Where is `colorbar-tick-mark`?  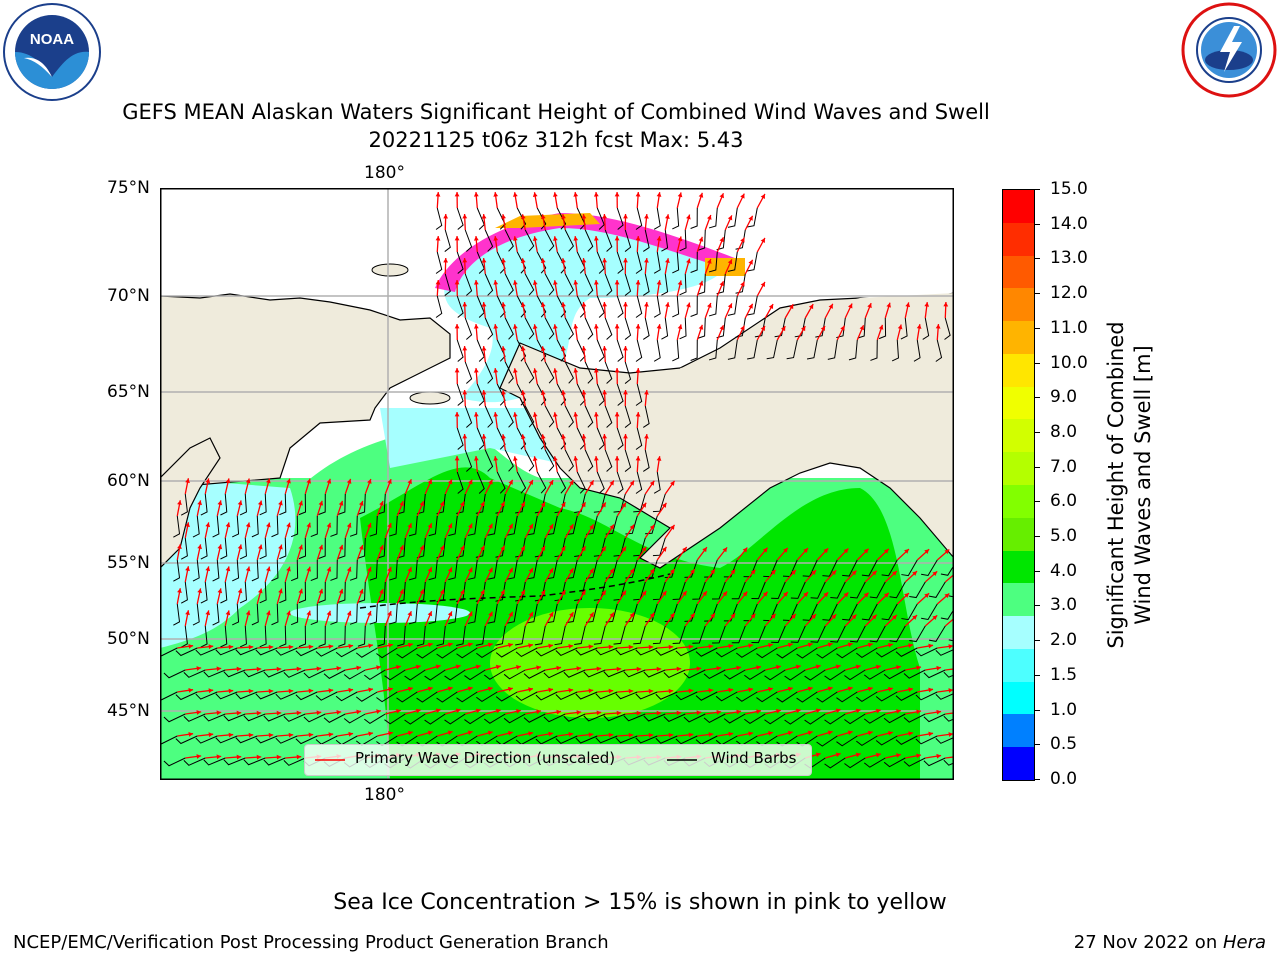
colorbar-tick-mark is located at coordinates (1037, 432).